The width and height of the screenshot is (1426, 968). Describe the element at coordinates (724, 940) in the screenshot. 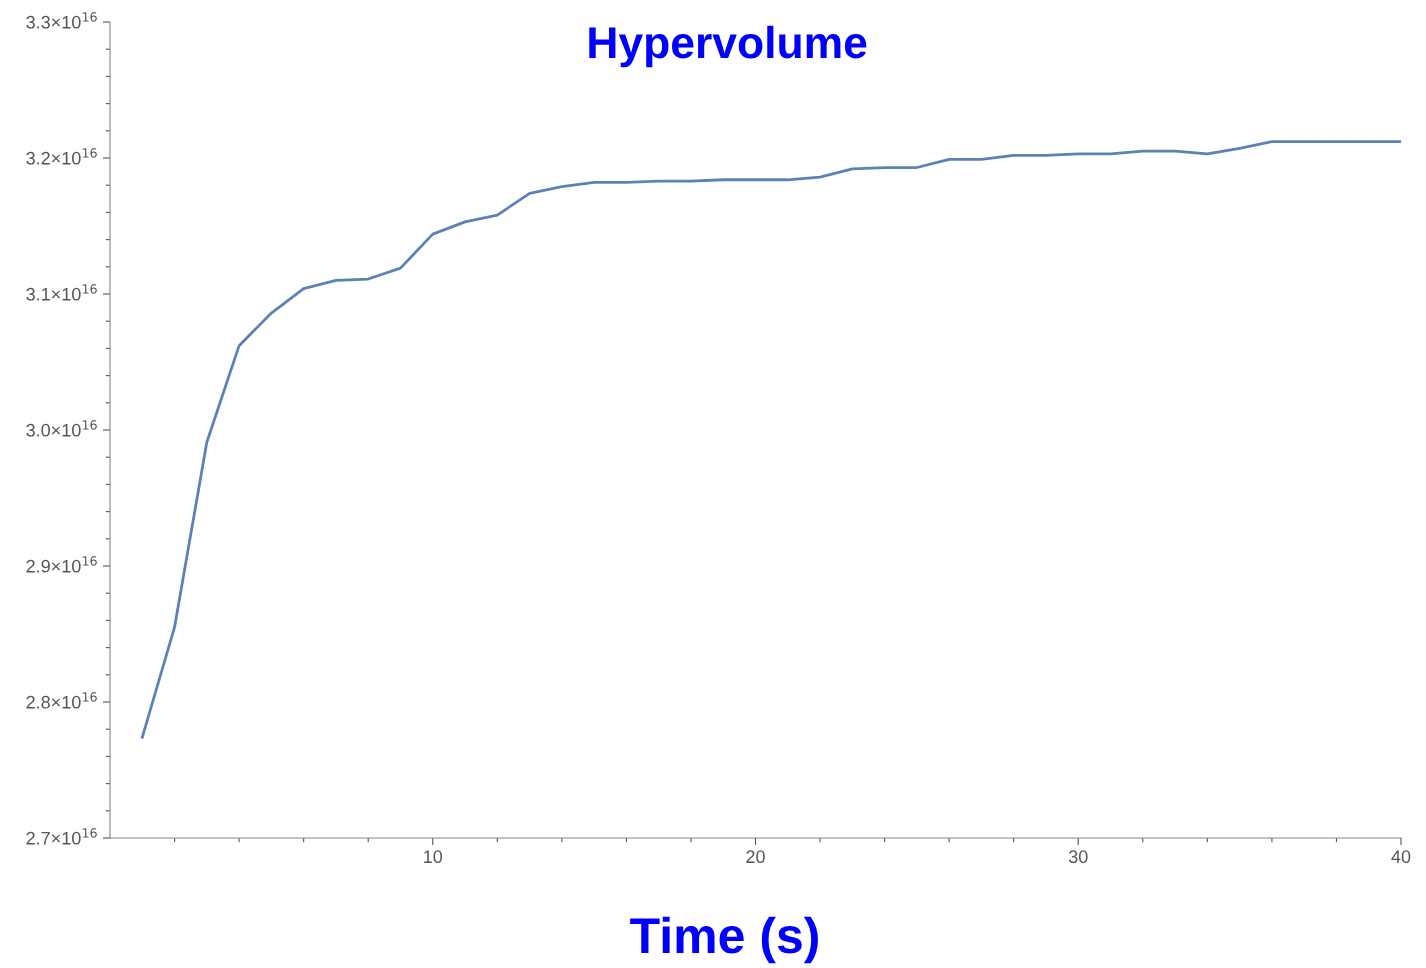

I see `x-axis-title: Time (s)` at that location.